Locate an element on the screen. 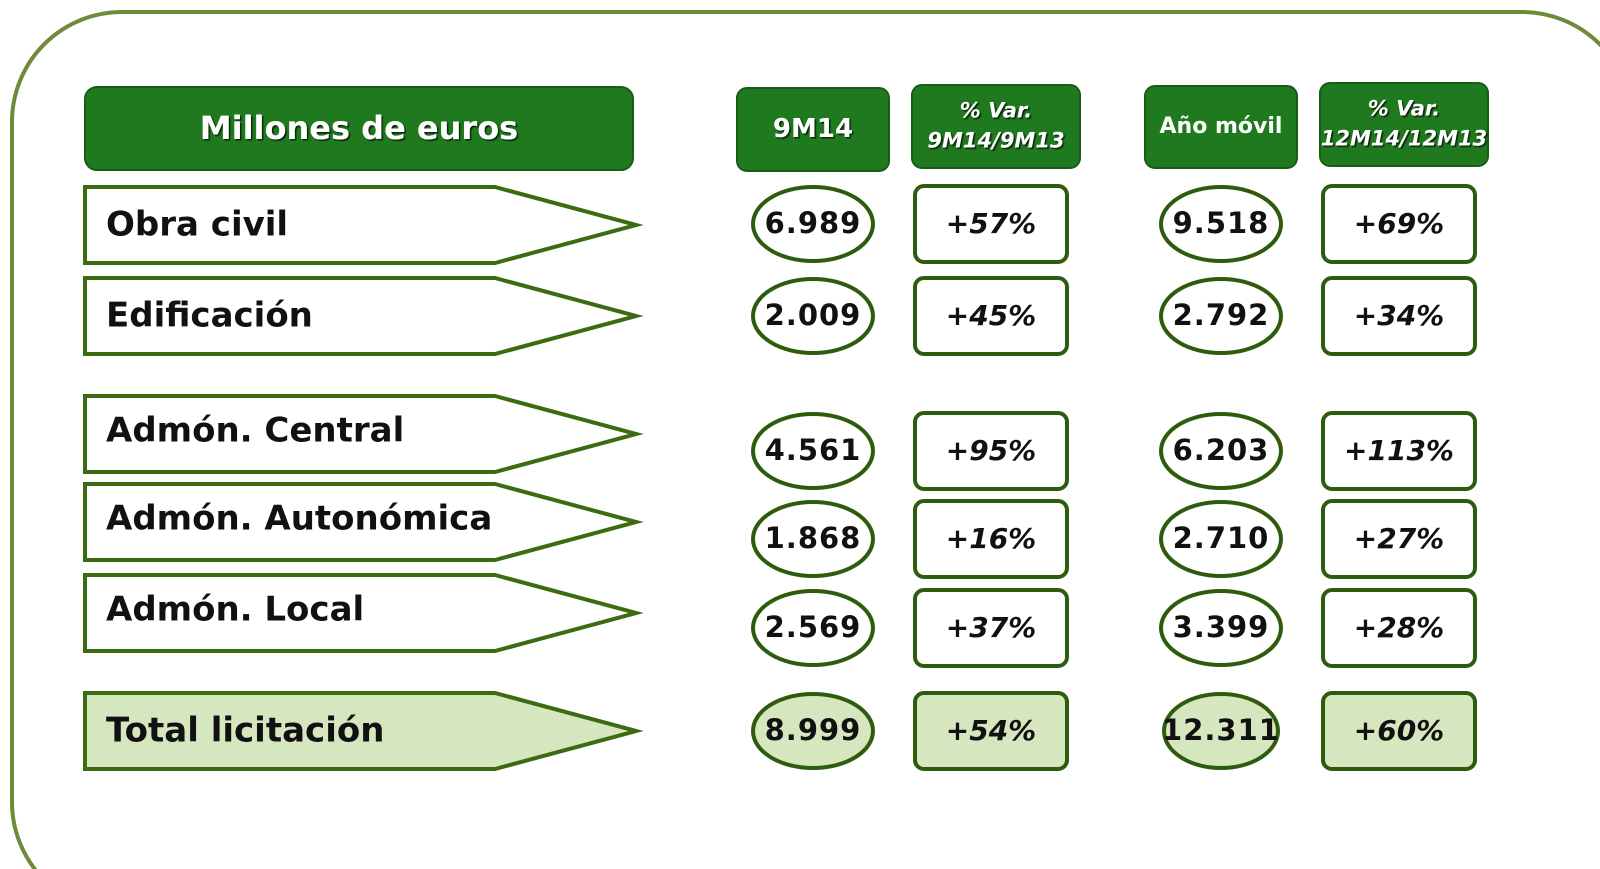 Image resolution: width=1600 pixels, height=869 pixels. header-title: Millones de euros is located at coordinates (359, 128).